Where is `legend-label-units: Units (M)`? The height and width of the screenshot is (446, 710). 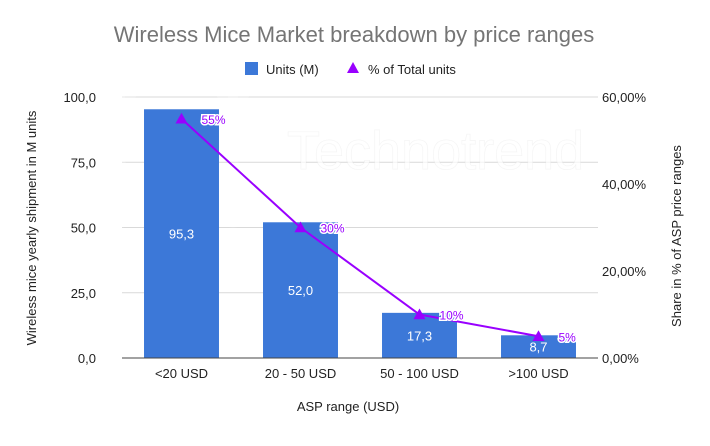
legend-label-units: Units (M) is located at coordinates (292, 69).